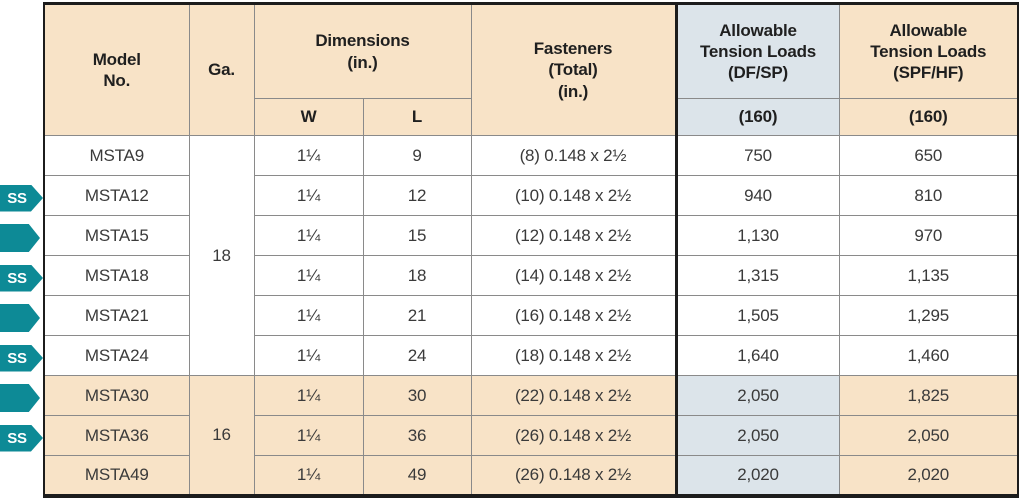 The width and height of the screenshot is (1024, 499). What do you see at coordinates (417, 195) in the screenshot?
I see `cell-length: 12` at bounding box center [417, 195].